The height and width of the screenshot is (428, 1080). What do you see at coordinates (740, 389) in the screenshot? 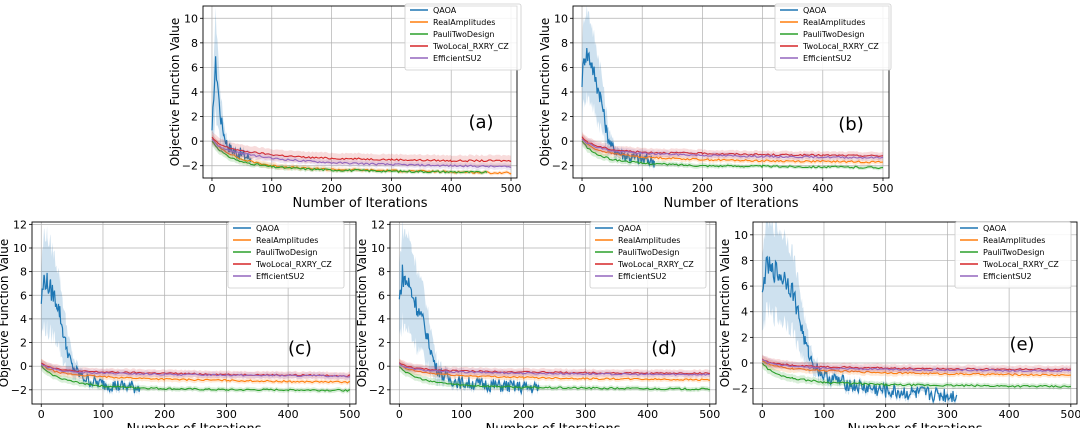
I see `y-tick-label: −2` at bounding box center [740, 389].